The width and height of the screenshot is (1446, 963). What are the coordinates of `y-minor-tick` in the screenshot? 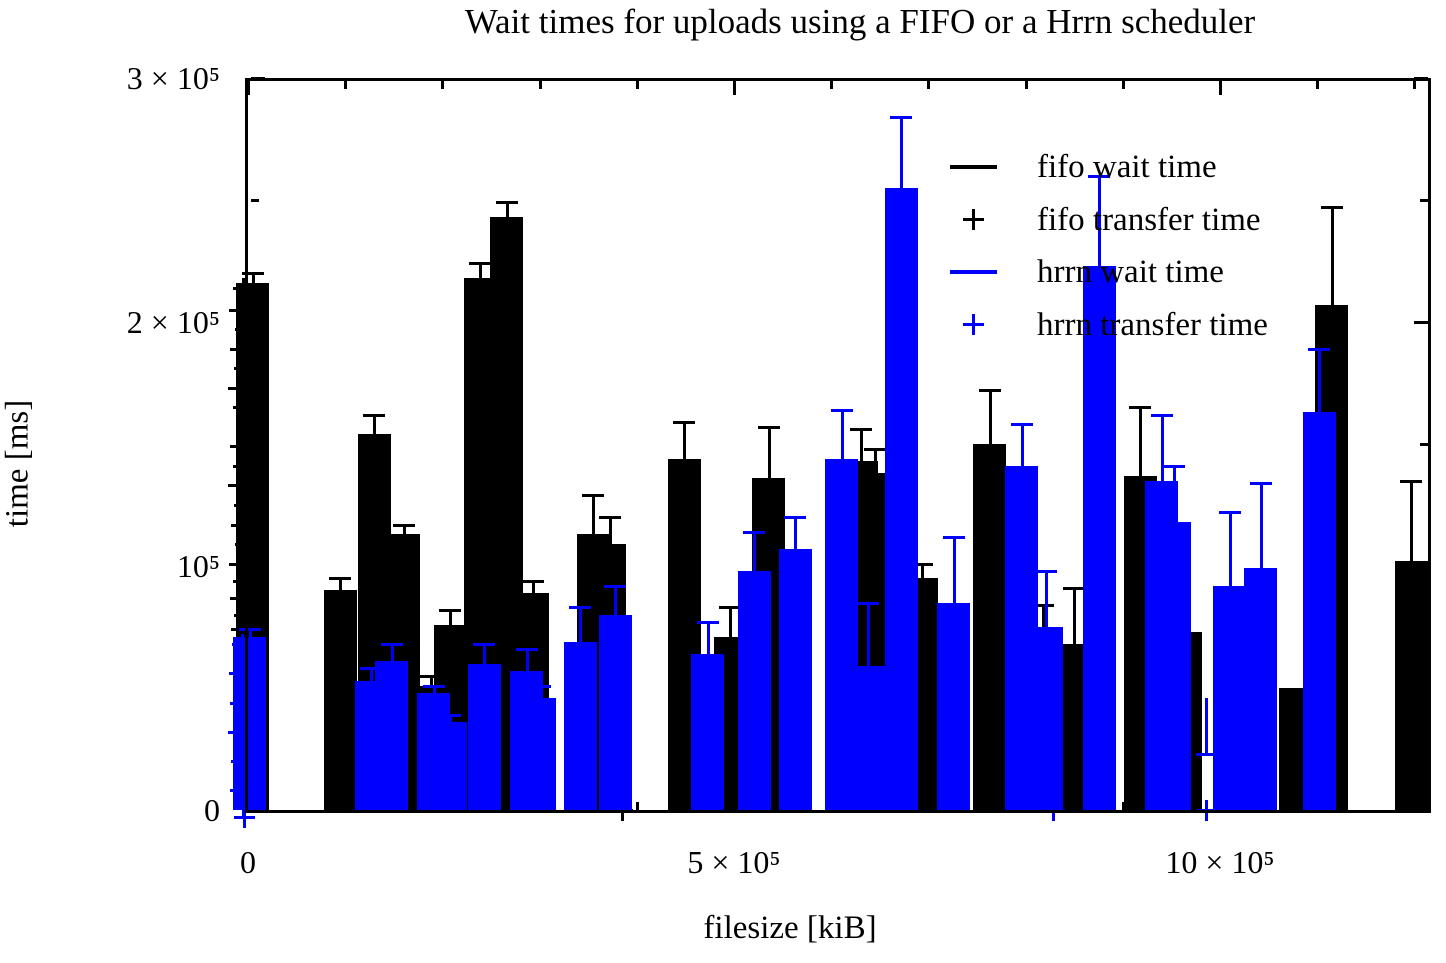 It's located at (1424, 200).